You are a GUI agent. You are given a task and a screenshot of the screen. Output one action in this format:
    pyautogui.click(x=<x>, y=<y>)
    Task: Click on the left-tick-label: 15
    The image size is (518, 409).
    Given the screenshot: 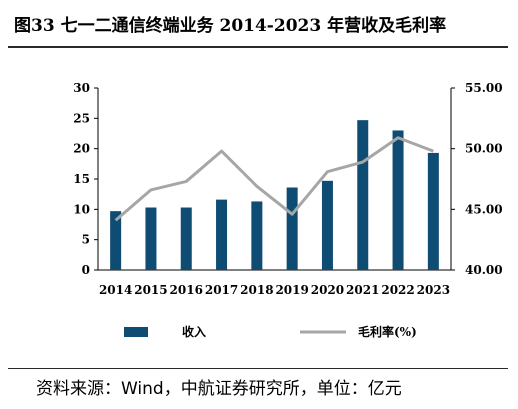 What is the action you would take?
    pyautogui.click(x=81, y=179)
    